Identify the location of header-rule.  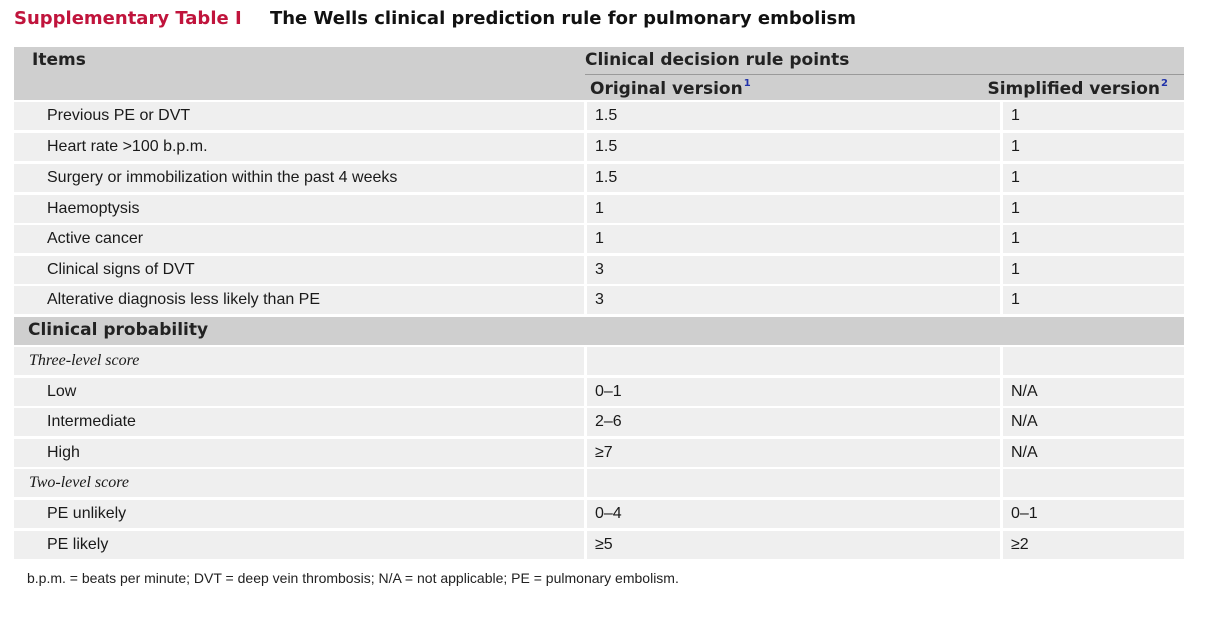
(884, 74).